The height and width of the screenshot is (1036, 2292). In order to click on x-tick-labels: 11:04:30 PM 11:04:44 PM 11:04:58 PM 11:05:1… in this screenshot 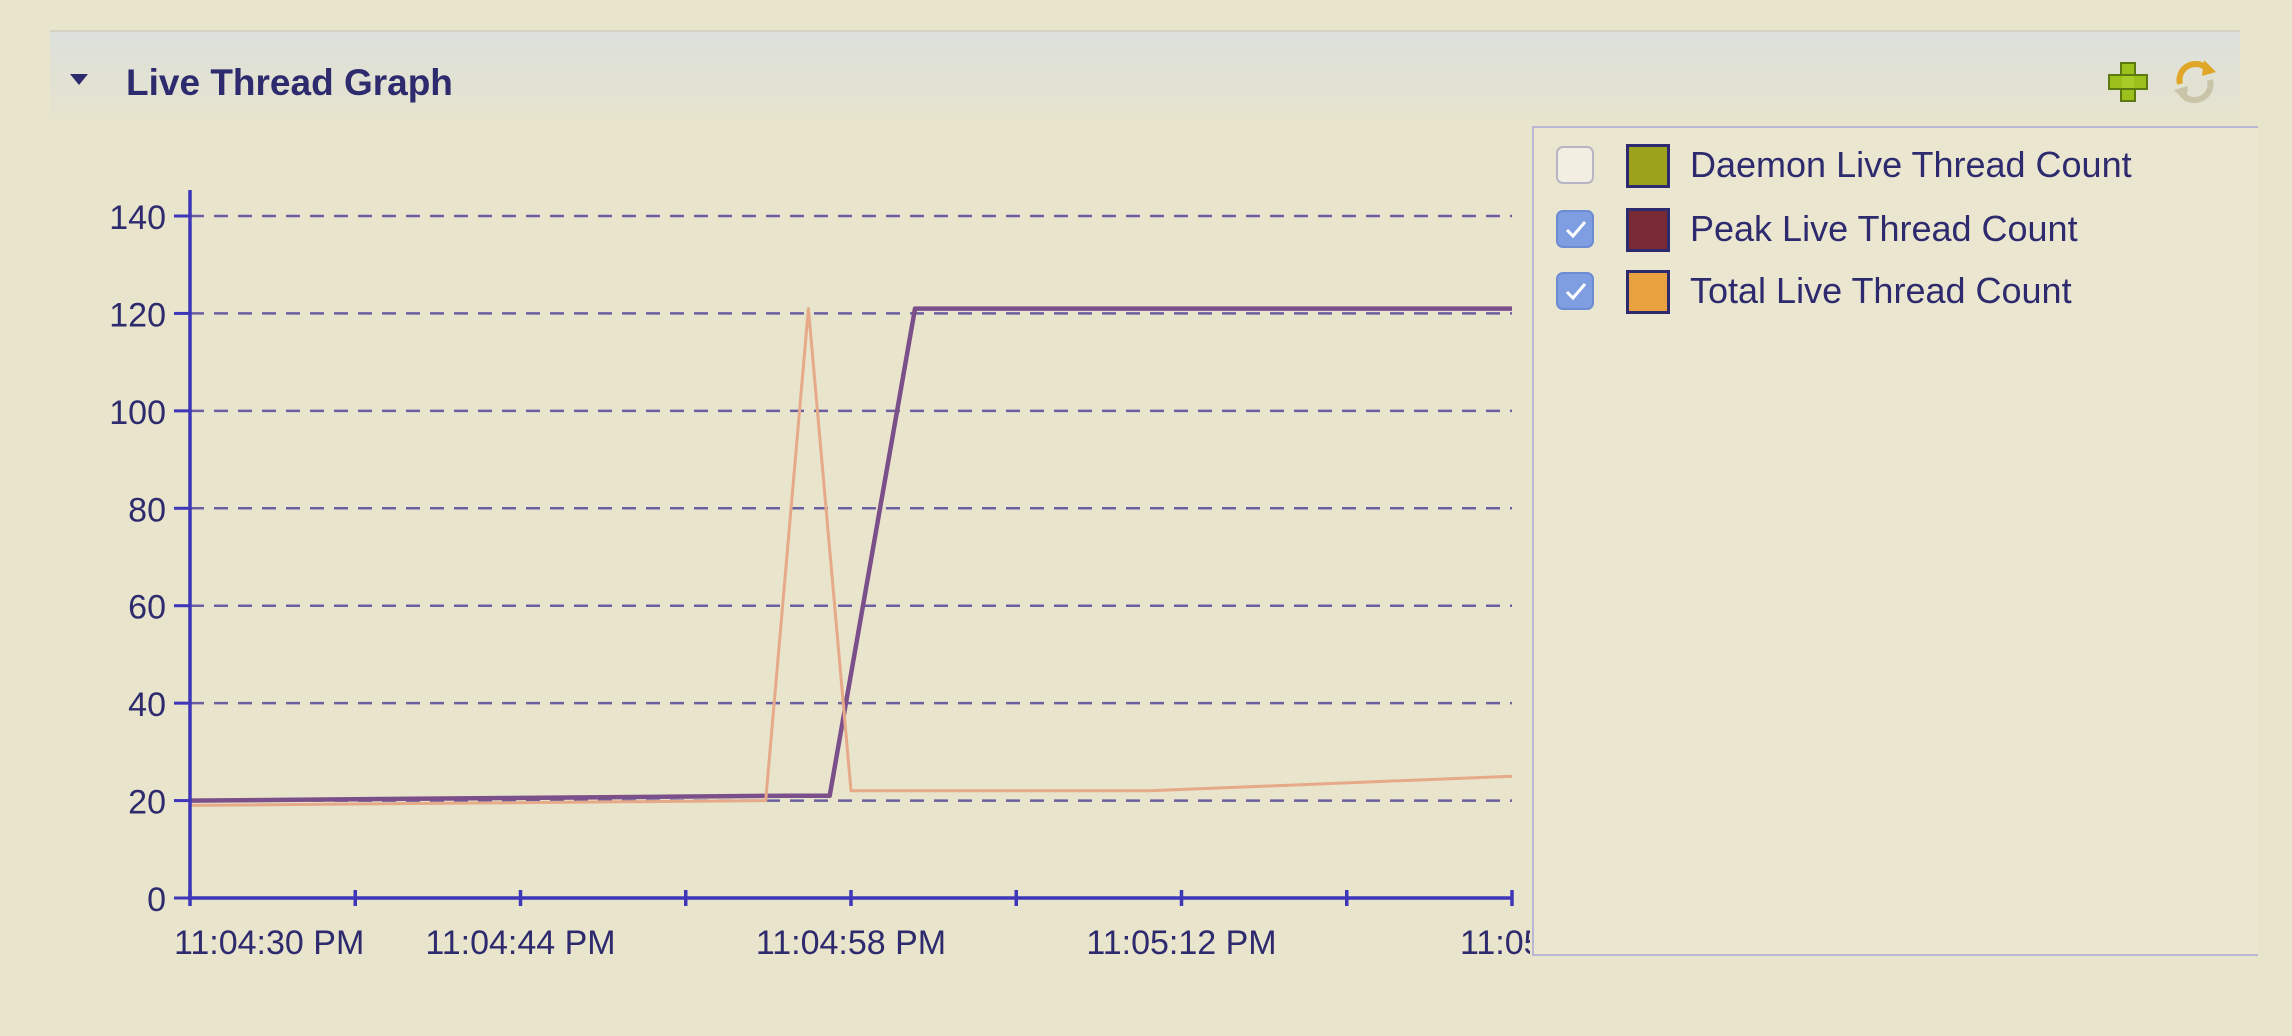, I will do `click(852, 943)`.